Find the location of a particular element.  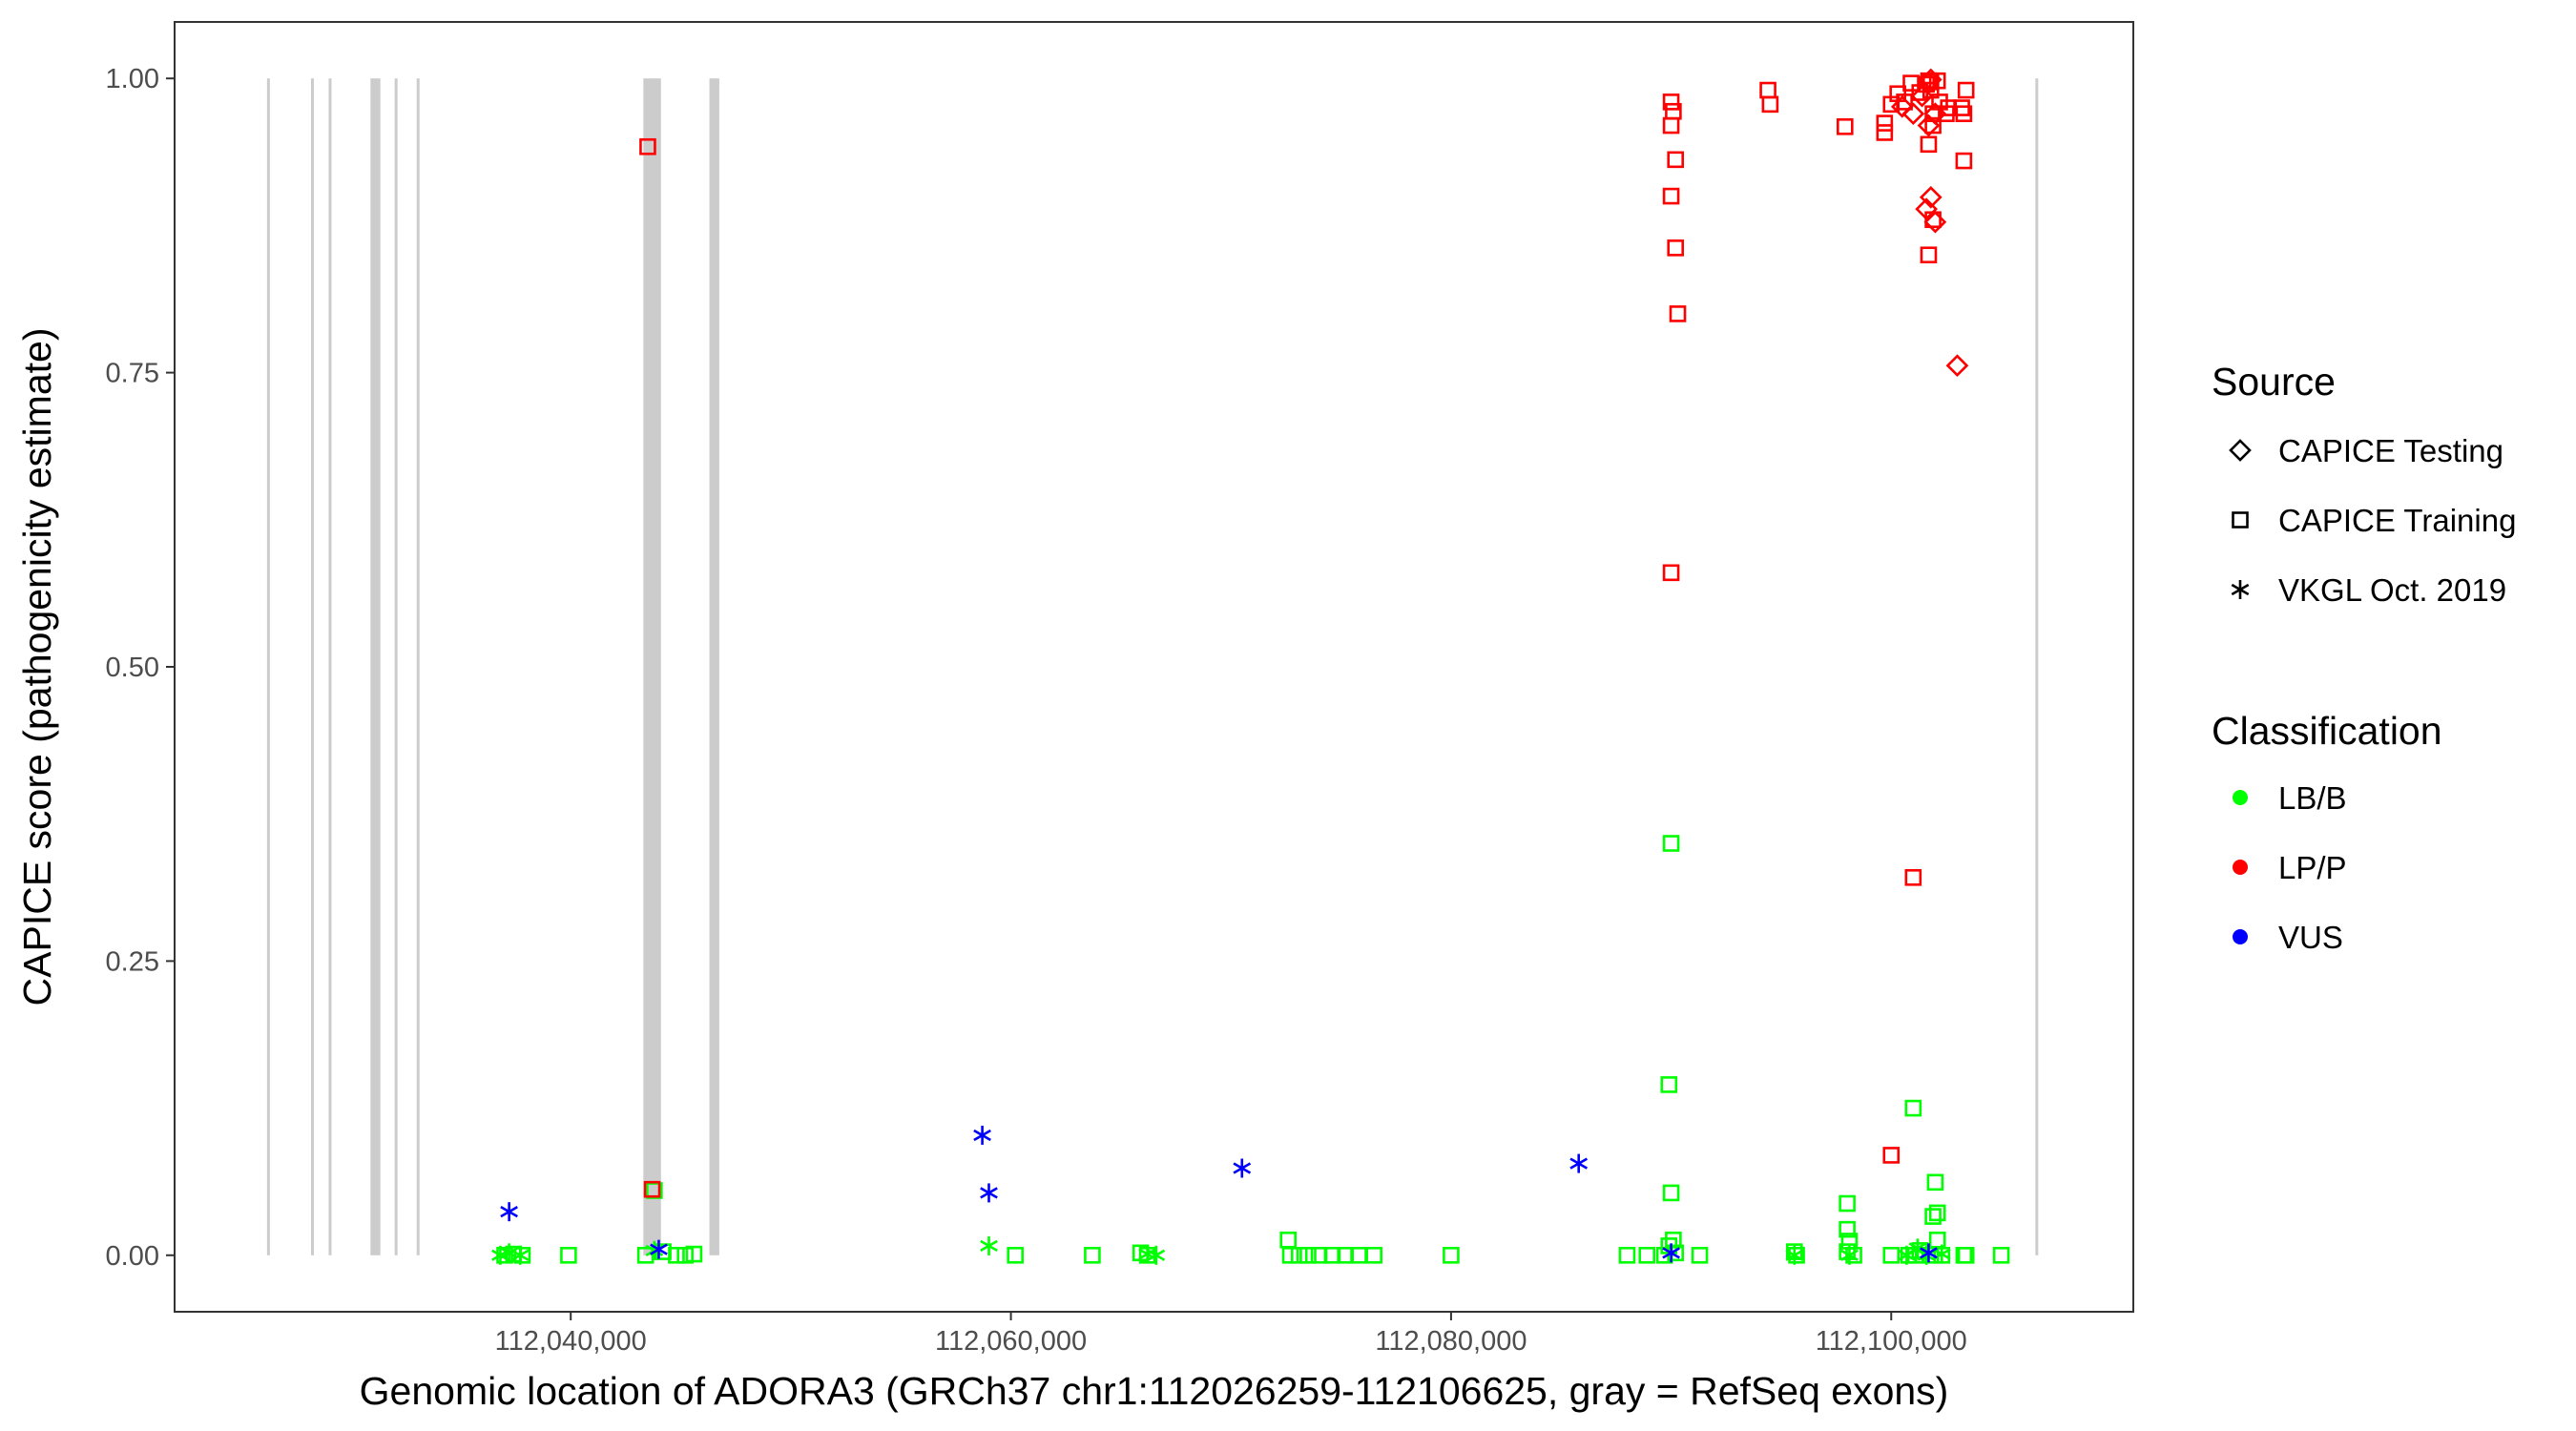

series-diamond-lp-p is located at coordinates (1929, 223).